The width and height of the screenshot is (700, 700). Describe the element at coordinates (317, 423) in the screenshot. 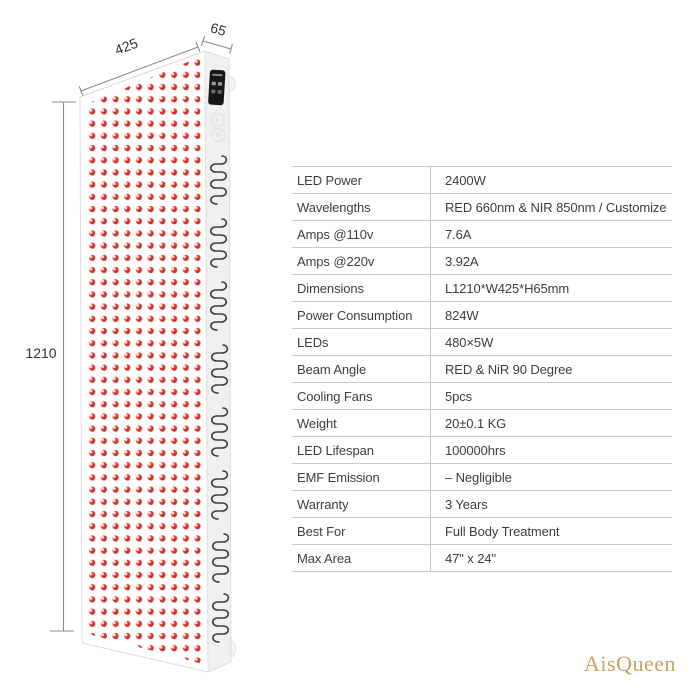

I see `spec-label: Weight` at that location.